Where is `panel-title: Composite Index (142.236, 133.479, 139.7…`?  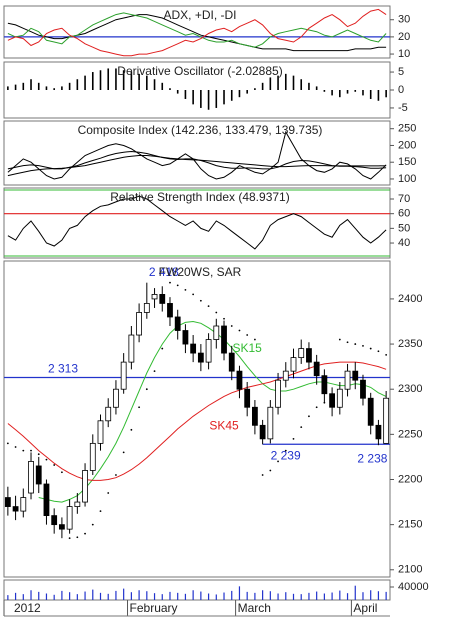 panel-title: Composite Index (142.236, 133.479, 139.7… is located at coordinates (200, 130).